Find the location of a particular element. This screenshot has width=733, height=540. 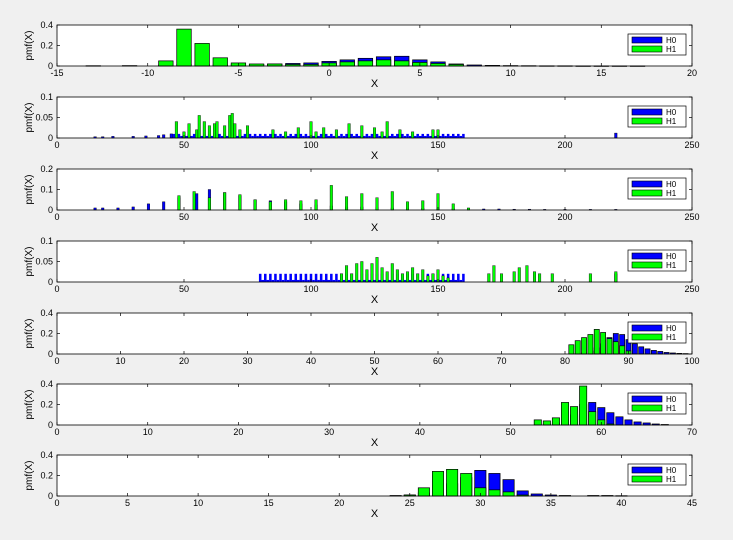

y-tick-label: 0.2 is located at coordinates (46, 476).